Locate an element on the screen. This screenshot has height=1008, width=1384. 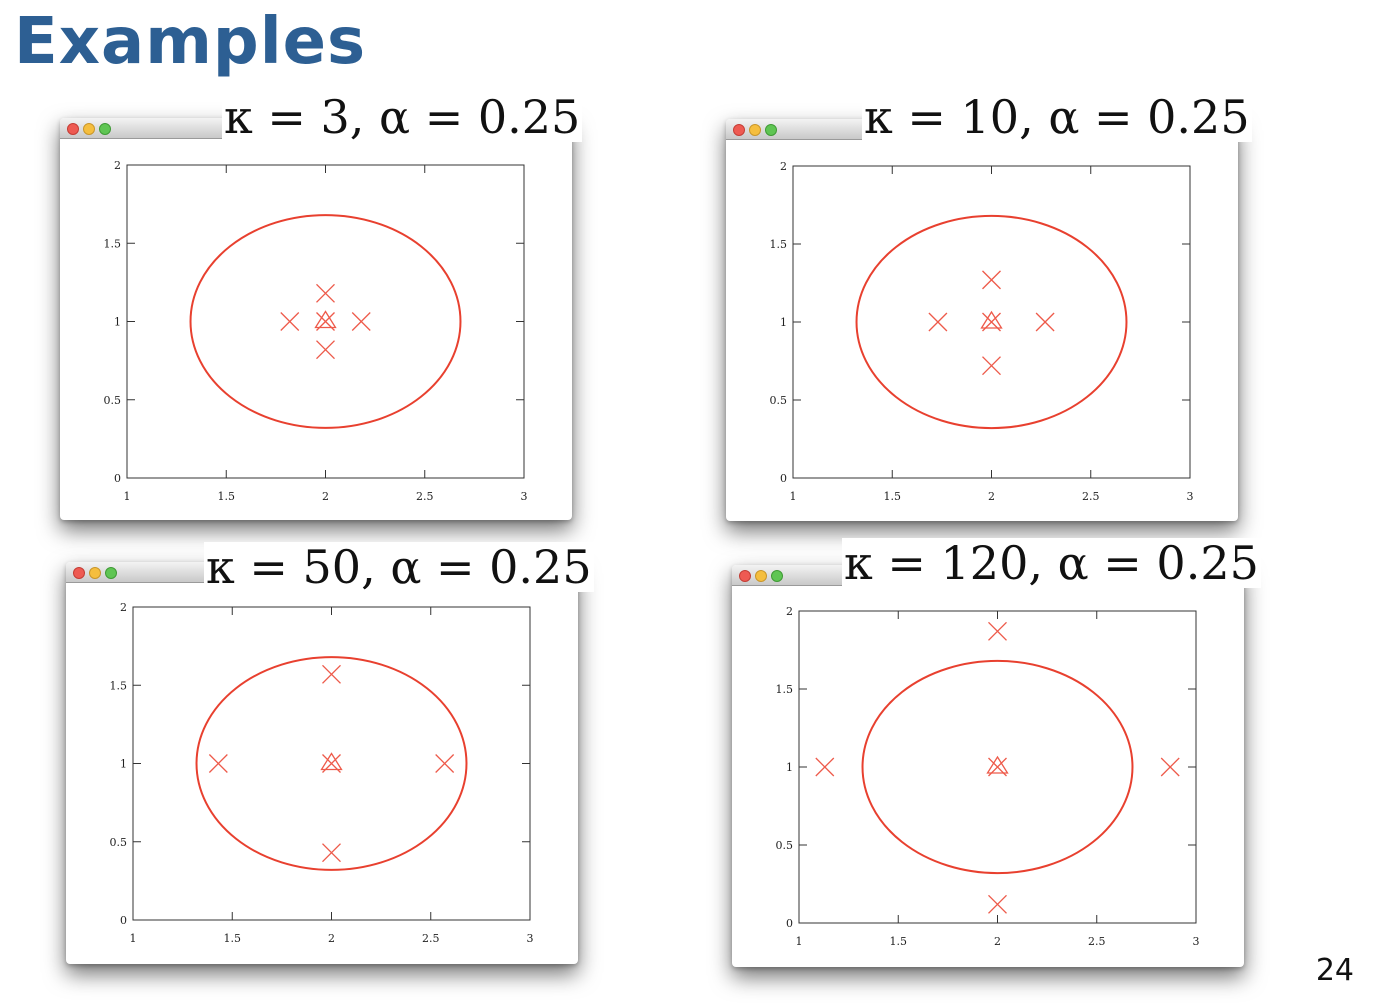
plot-title: κ = 3, α = 0.25 is located at coordinates (402, 117).